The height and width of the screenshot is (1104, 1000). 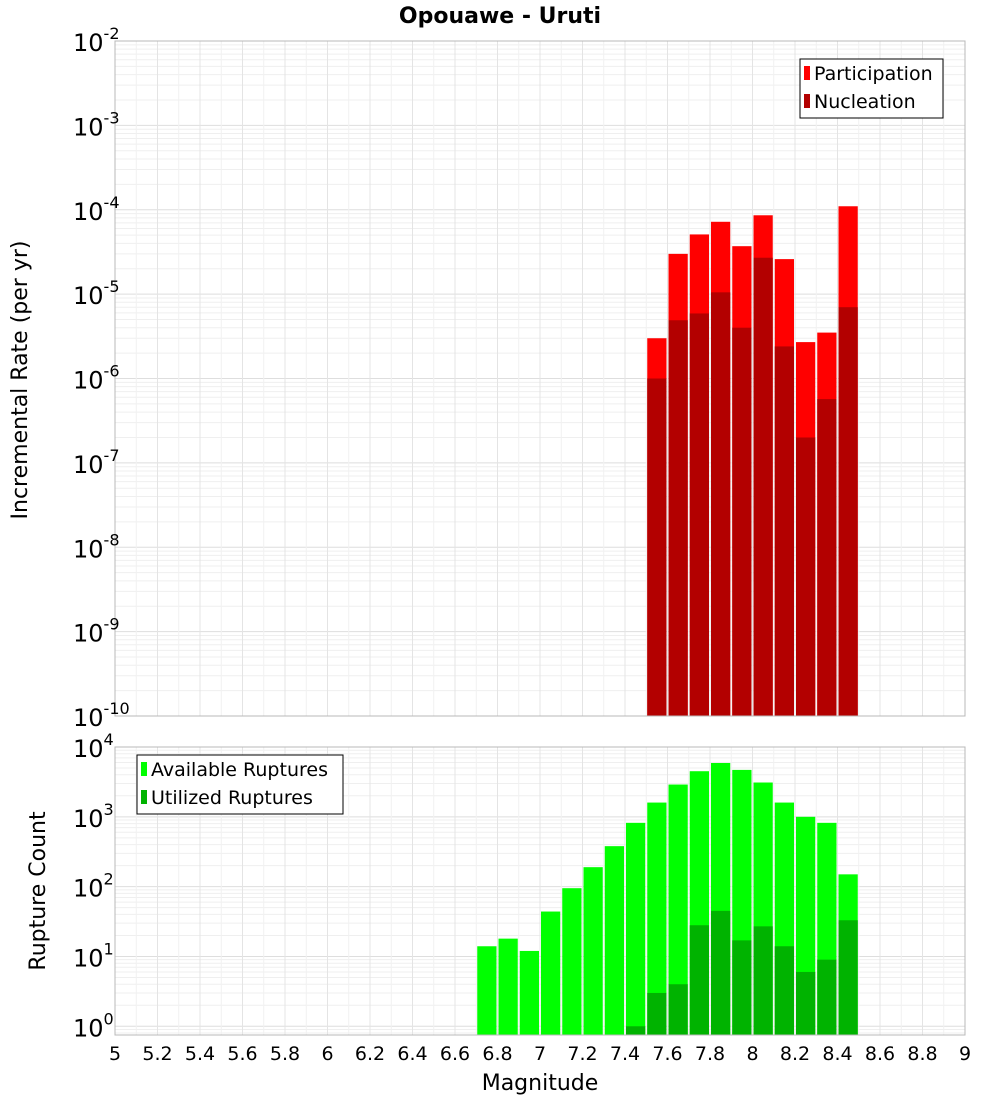 I want to click on legend: Available Ruptures Utilized Ruptures, so click(x=240, y=784).